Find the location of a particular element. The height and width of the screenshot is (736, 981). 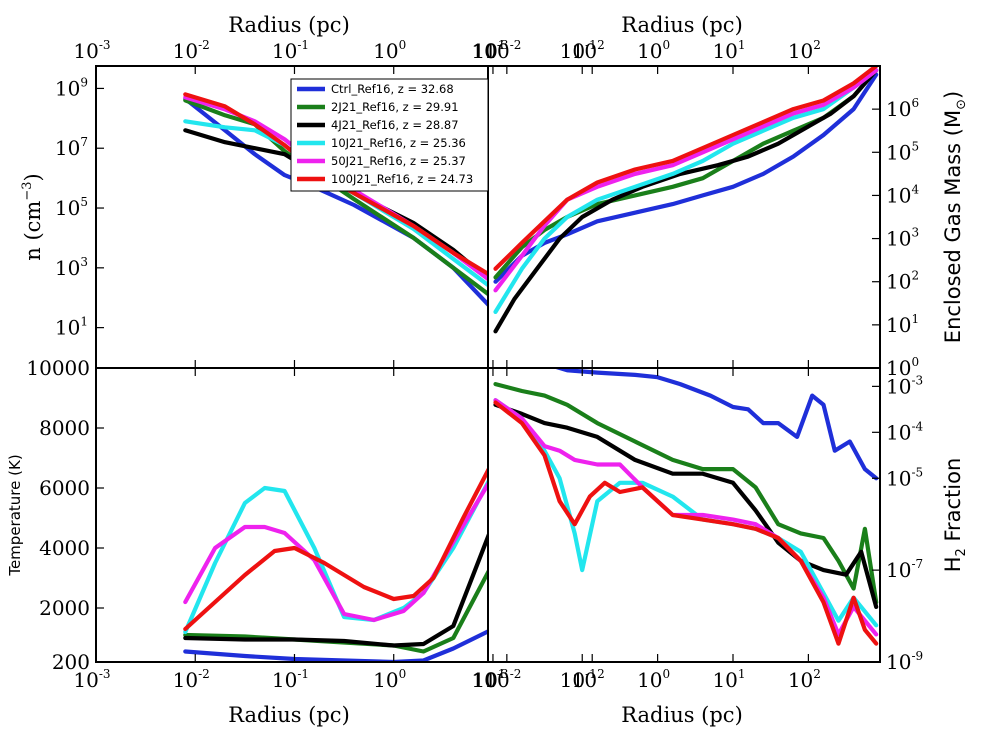

y-tick-label: 10⁰ is located at coordinates (902, 367).